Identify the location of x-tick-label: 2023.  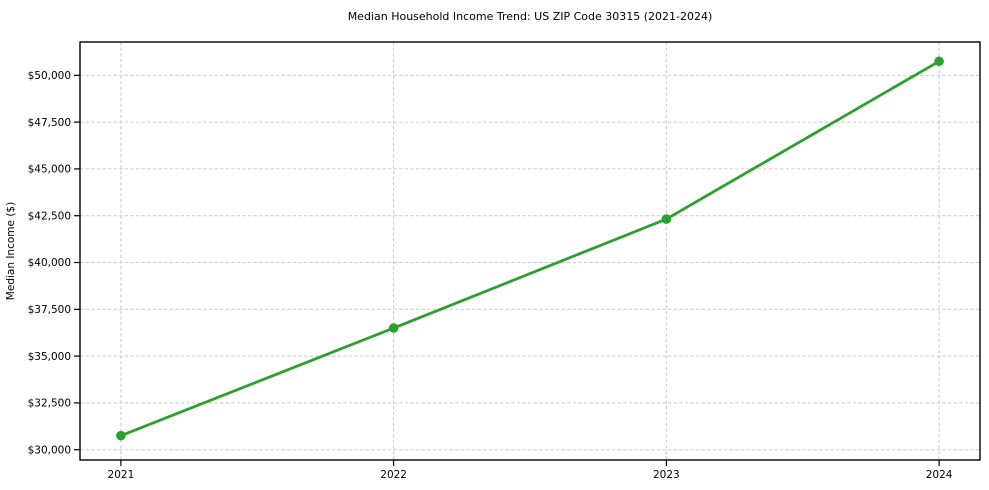
(666, 475).